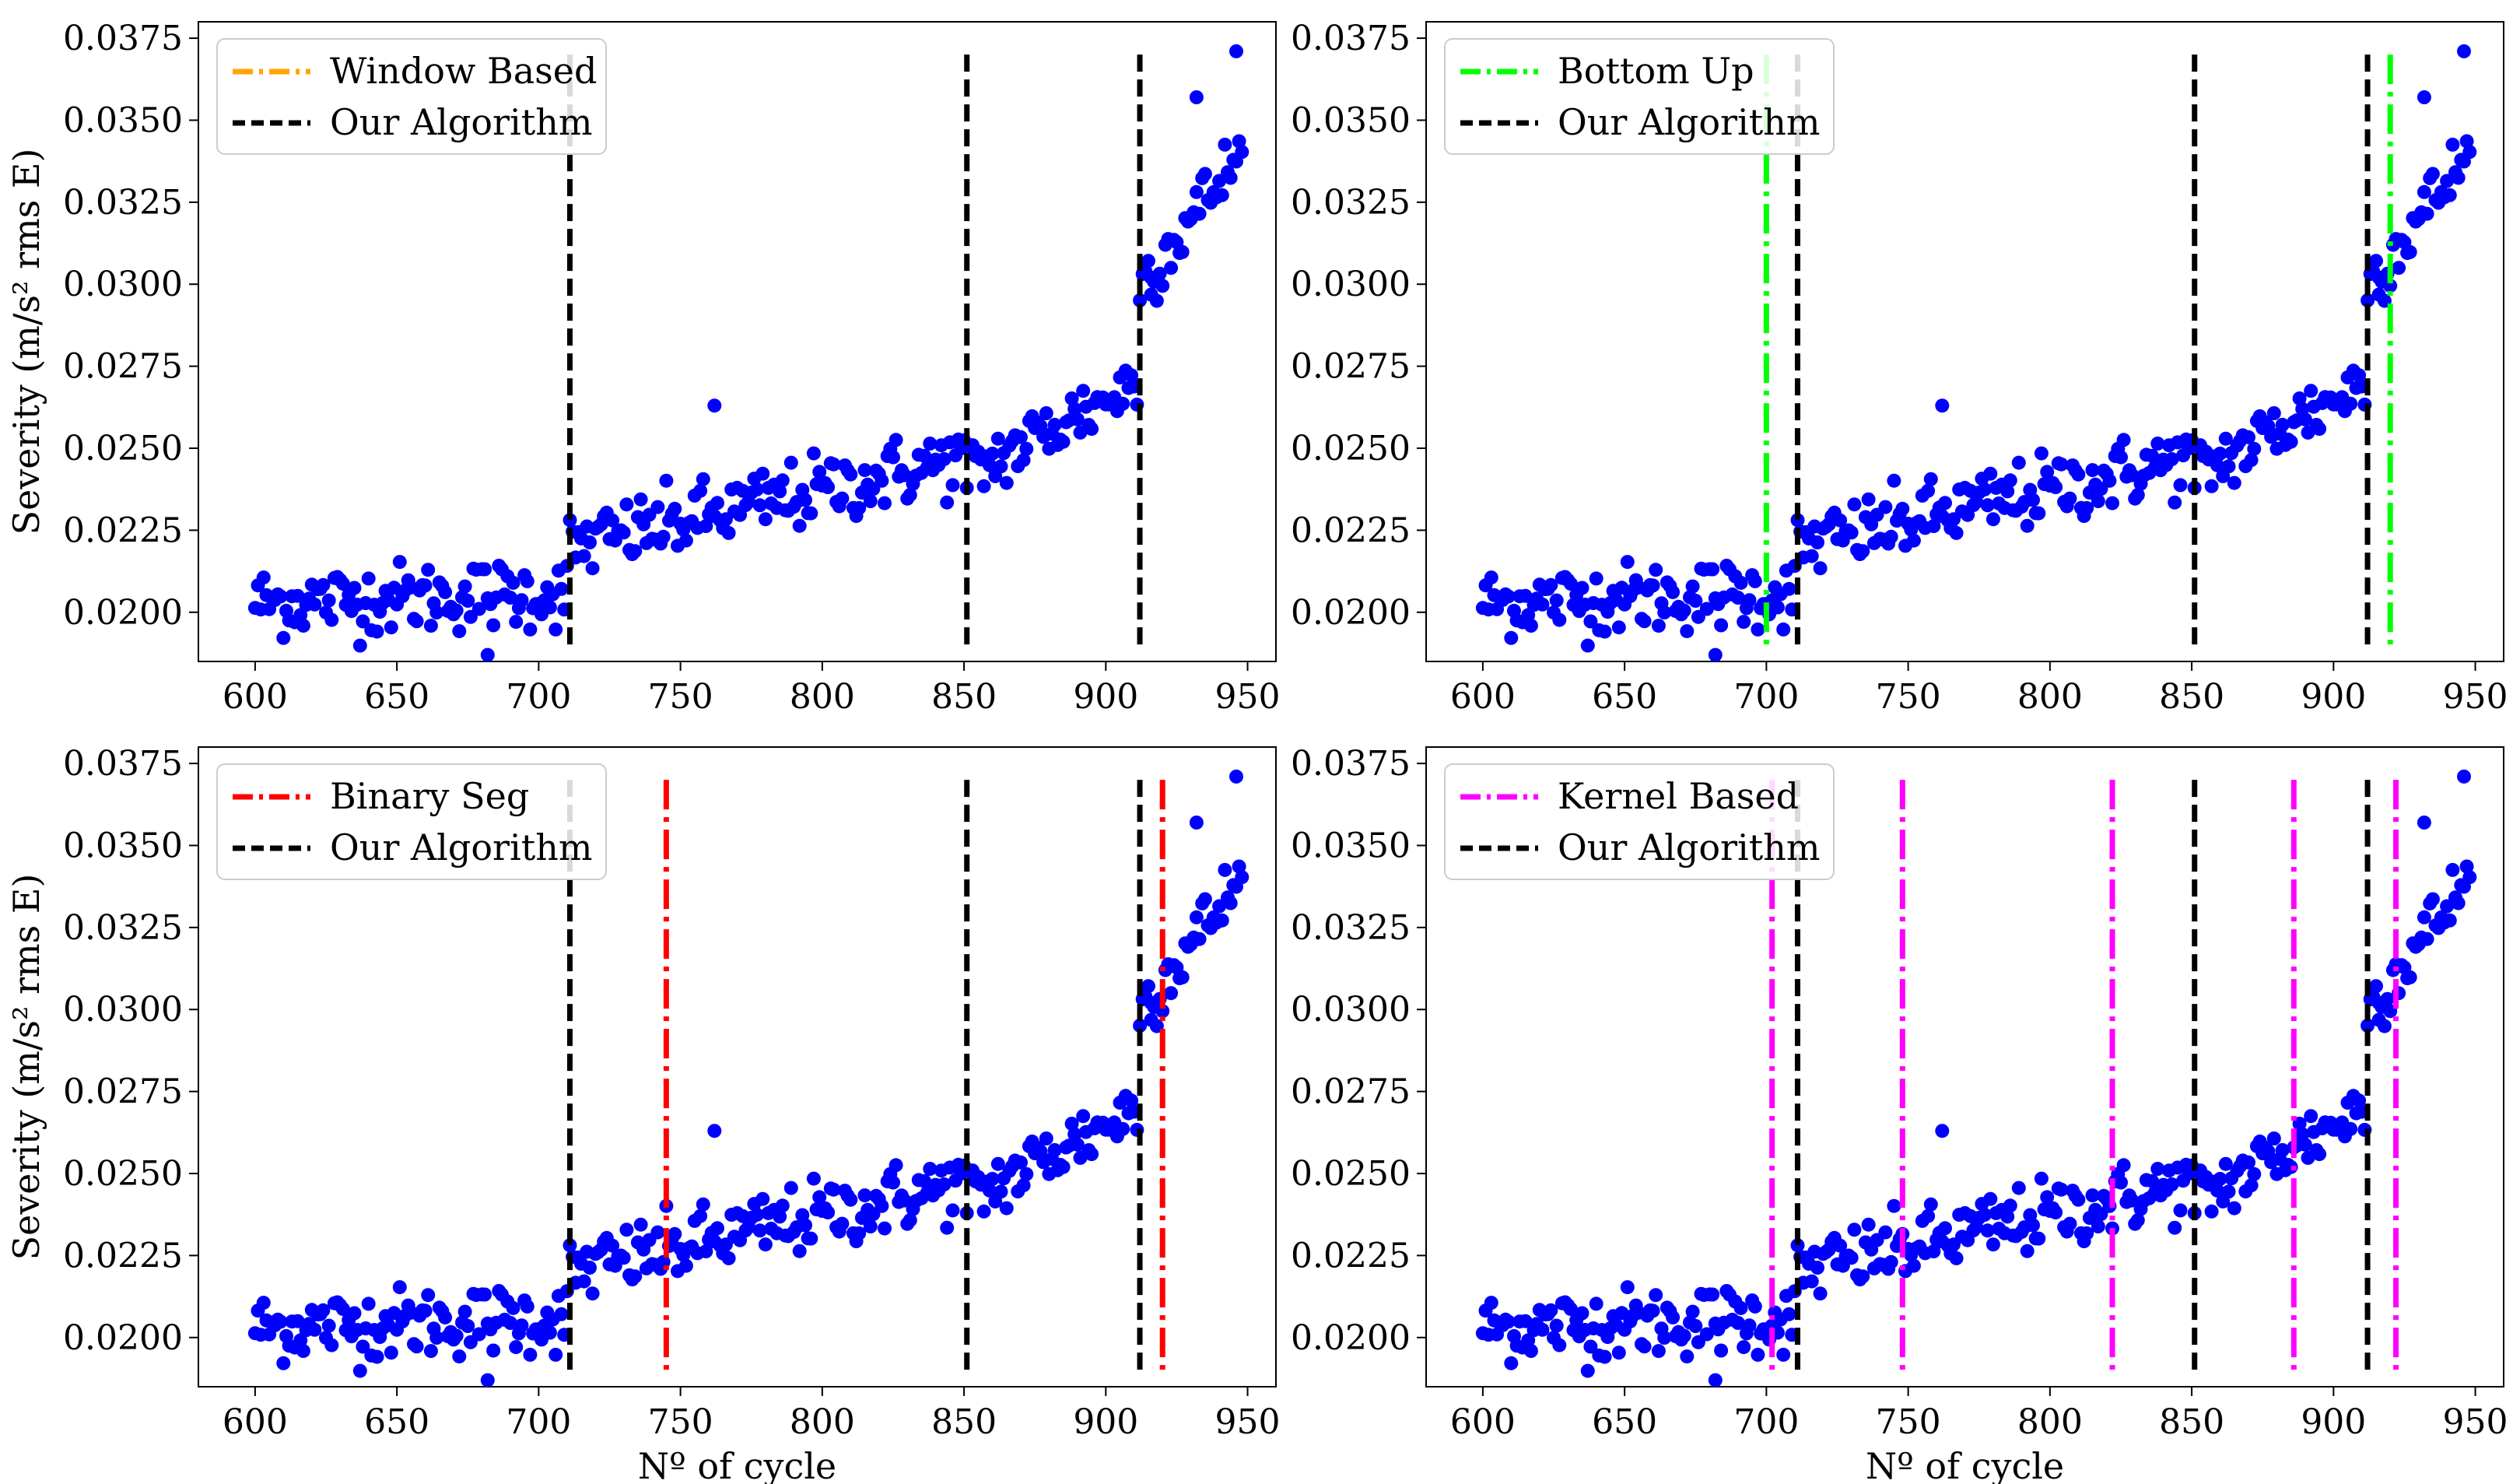 This screenshot has width=2520, height=1484. I want to click on y-tick-label: 0.0250, so click(1351, 448).